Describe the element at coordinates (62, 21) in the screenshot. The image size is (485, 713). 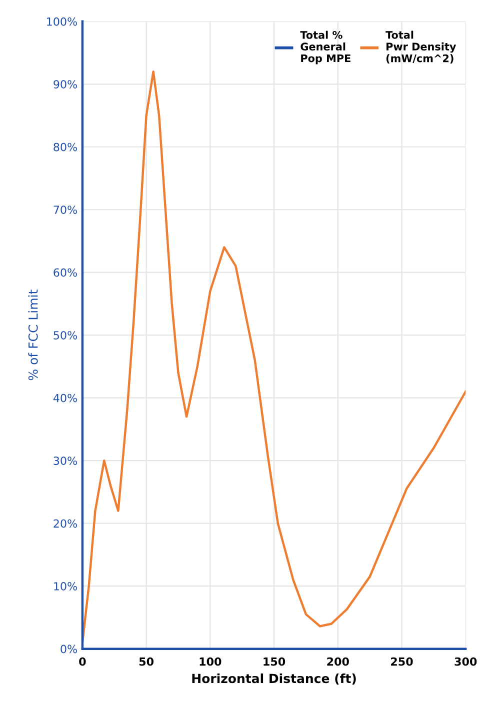
I see `y-tick-label: 100%` at that location.